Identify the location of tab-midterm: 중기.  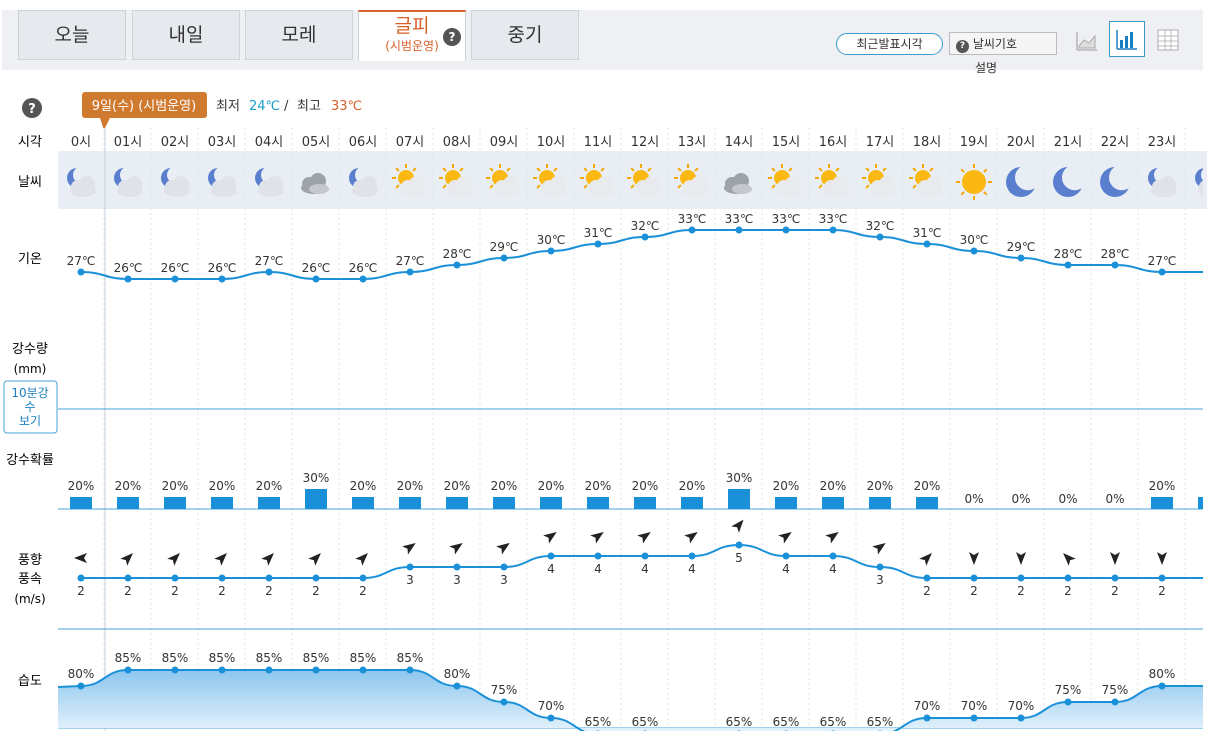
(525, 35).